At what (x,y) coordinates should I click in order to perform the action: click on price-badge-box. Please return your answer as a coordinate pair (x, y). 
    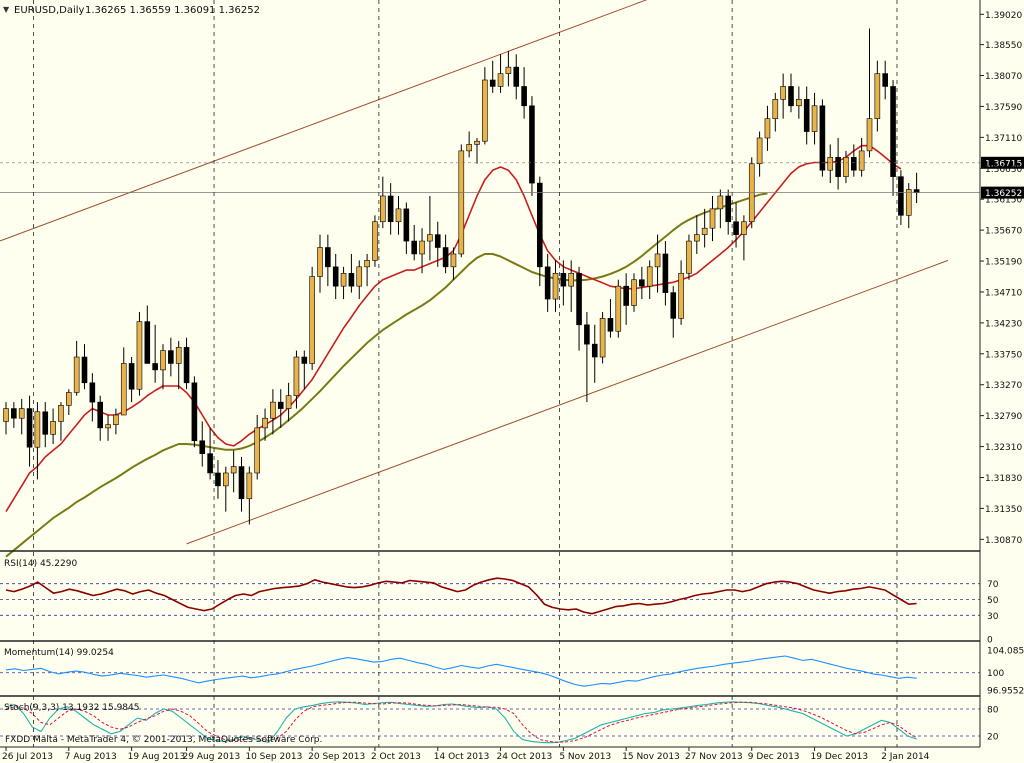
    Looking at the image, I should click on (1002, 192).